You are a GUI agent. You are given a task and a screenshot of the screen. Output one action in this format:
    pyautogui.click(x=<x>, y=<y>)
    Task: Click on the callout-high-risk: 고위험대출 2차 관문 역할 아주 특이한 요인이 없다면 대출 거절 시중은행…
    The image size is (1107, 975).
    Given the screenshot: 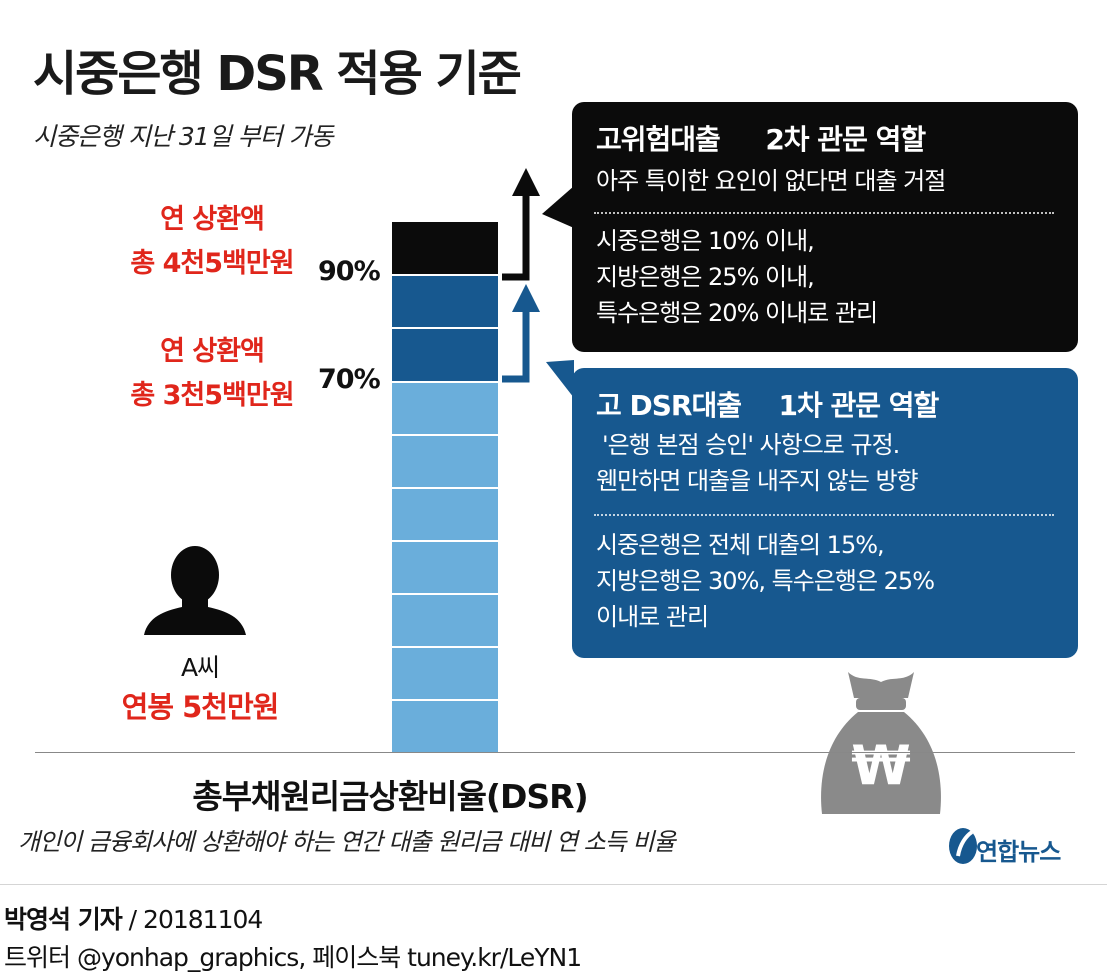 What is the action you would take?
    pyautogui.click(x=825, y=227)
    